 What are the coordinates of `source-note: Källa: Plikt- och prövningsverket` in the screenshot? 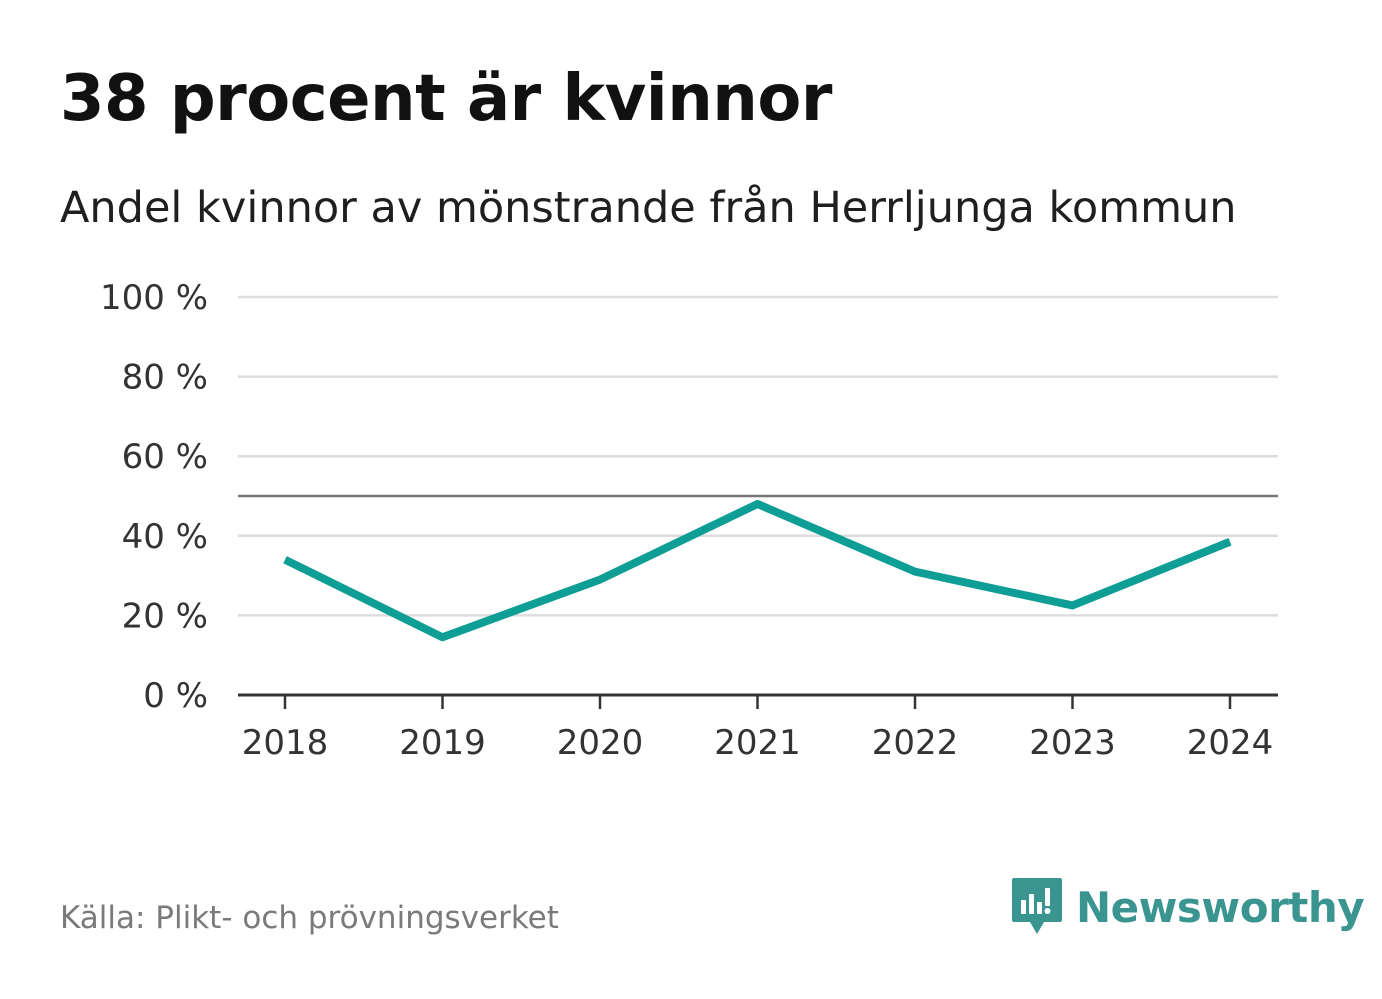 It's located at (309, 918).